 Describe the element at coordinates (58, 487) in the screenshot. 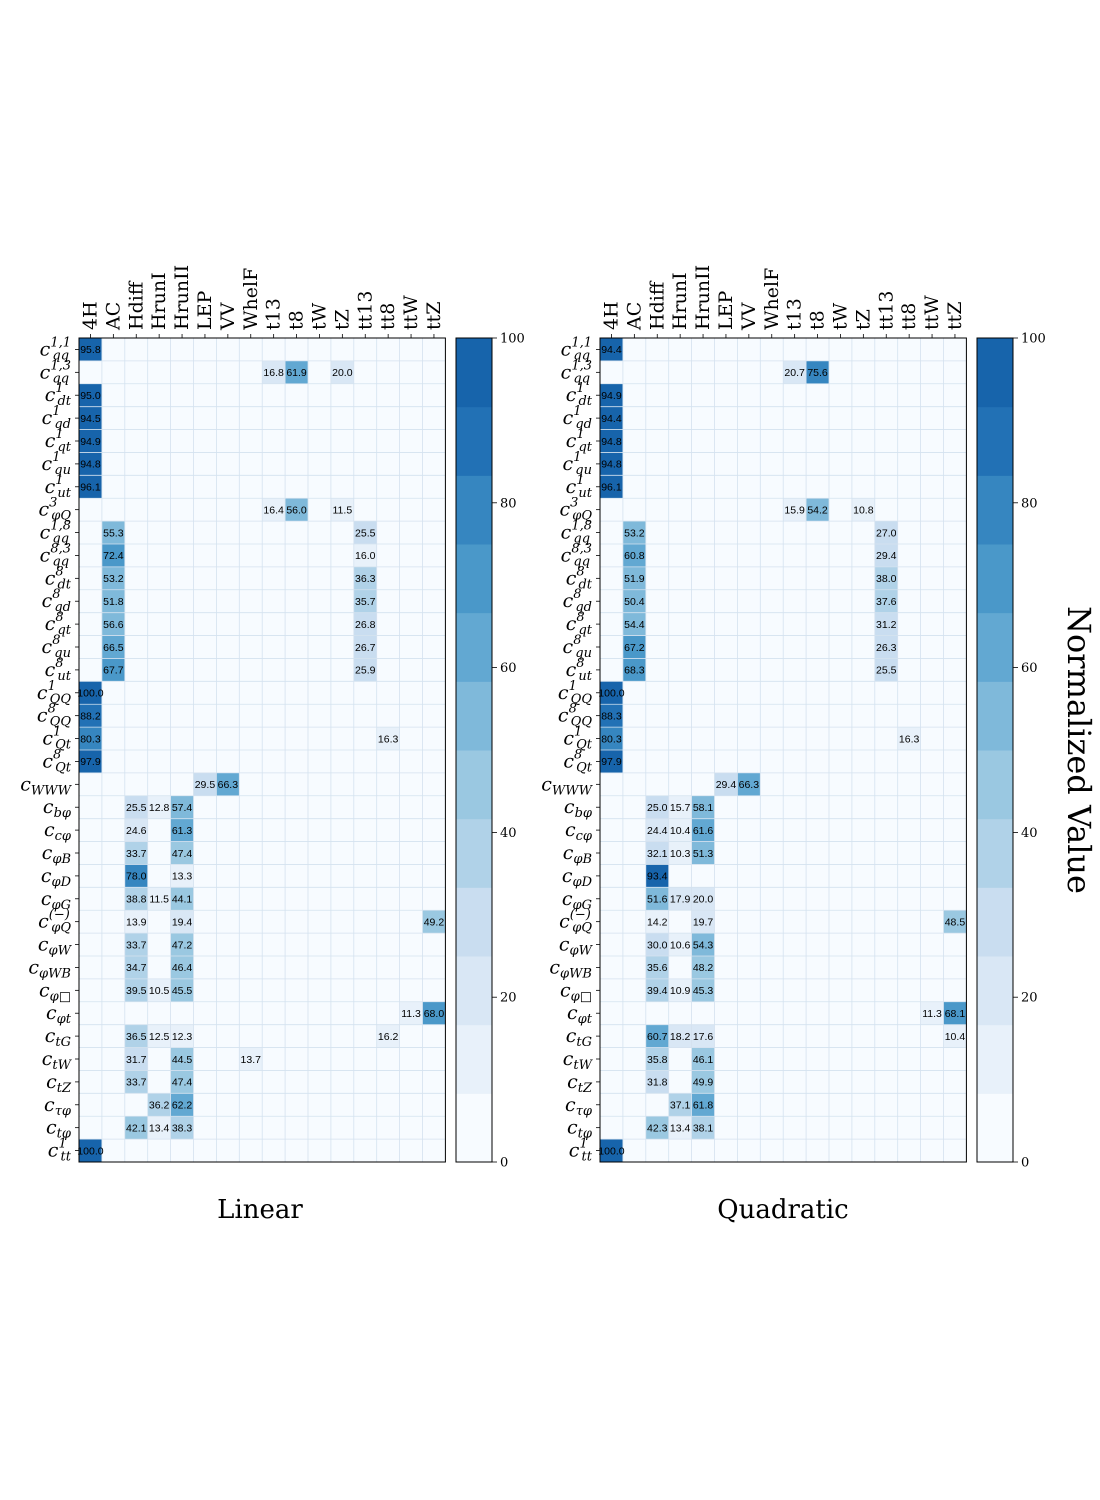

I see `row-label: c1 ut` at that location.